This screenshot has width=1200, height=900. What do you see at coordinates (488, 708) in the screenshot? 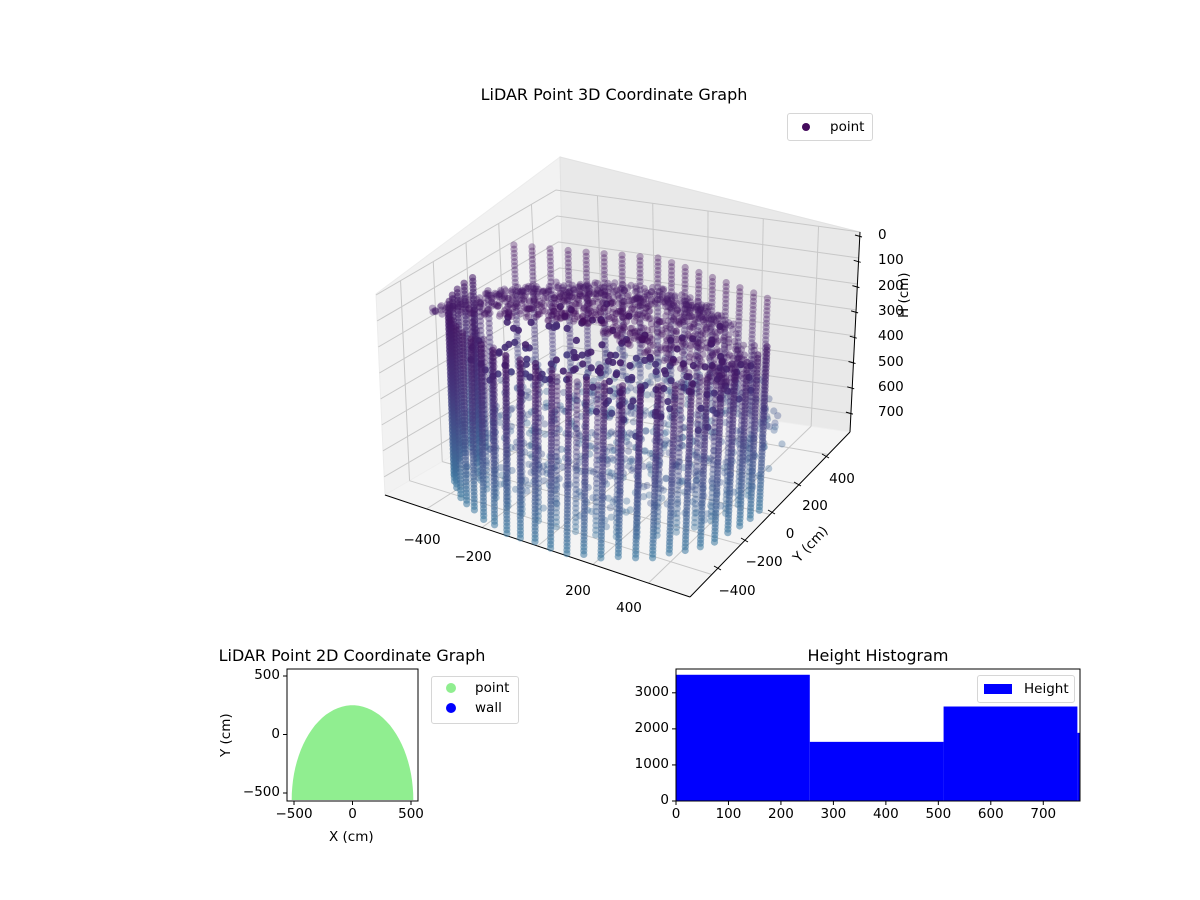
I see `legend-label: wall` at bounding box center [488, 708].